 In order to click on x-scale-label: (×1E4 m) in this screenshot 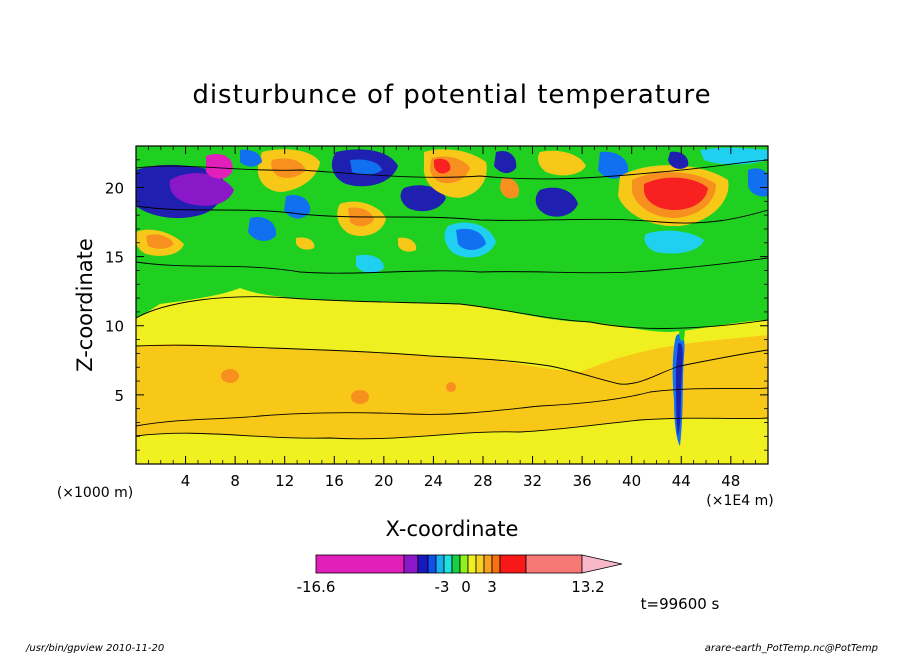, I will do `click(739, 501)`.